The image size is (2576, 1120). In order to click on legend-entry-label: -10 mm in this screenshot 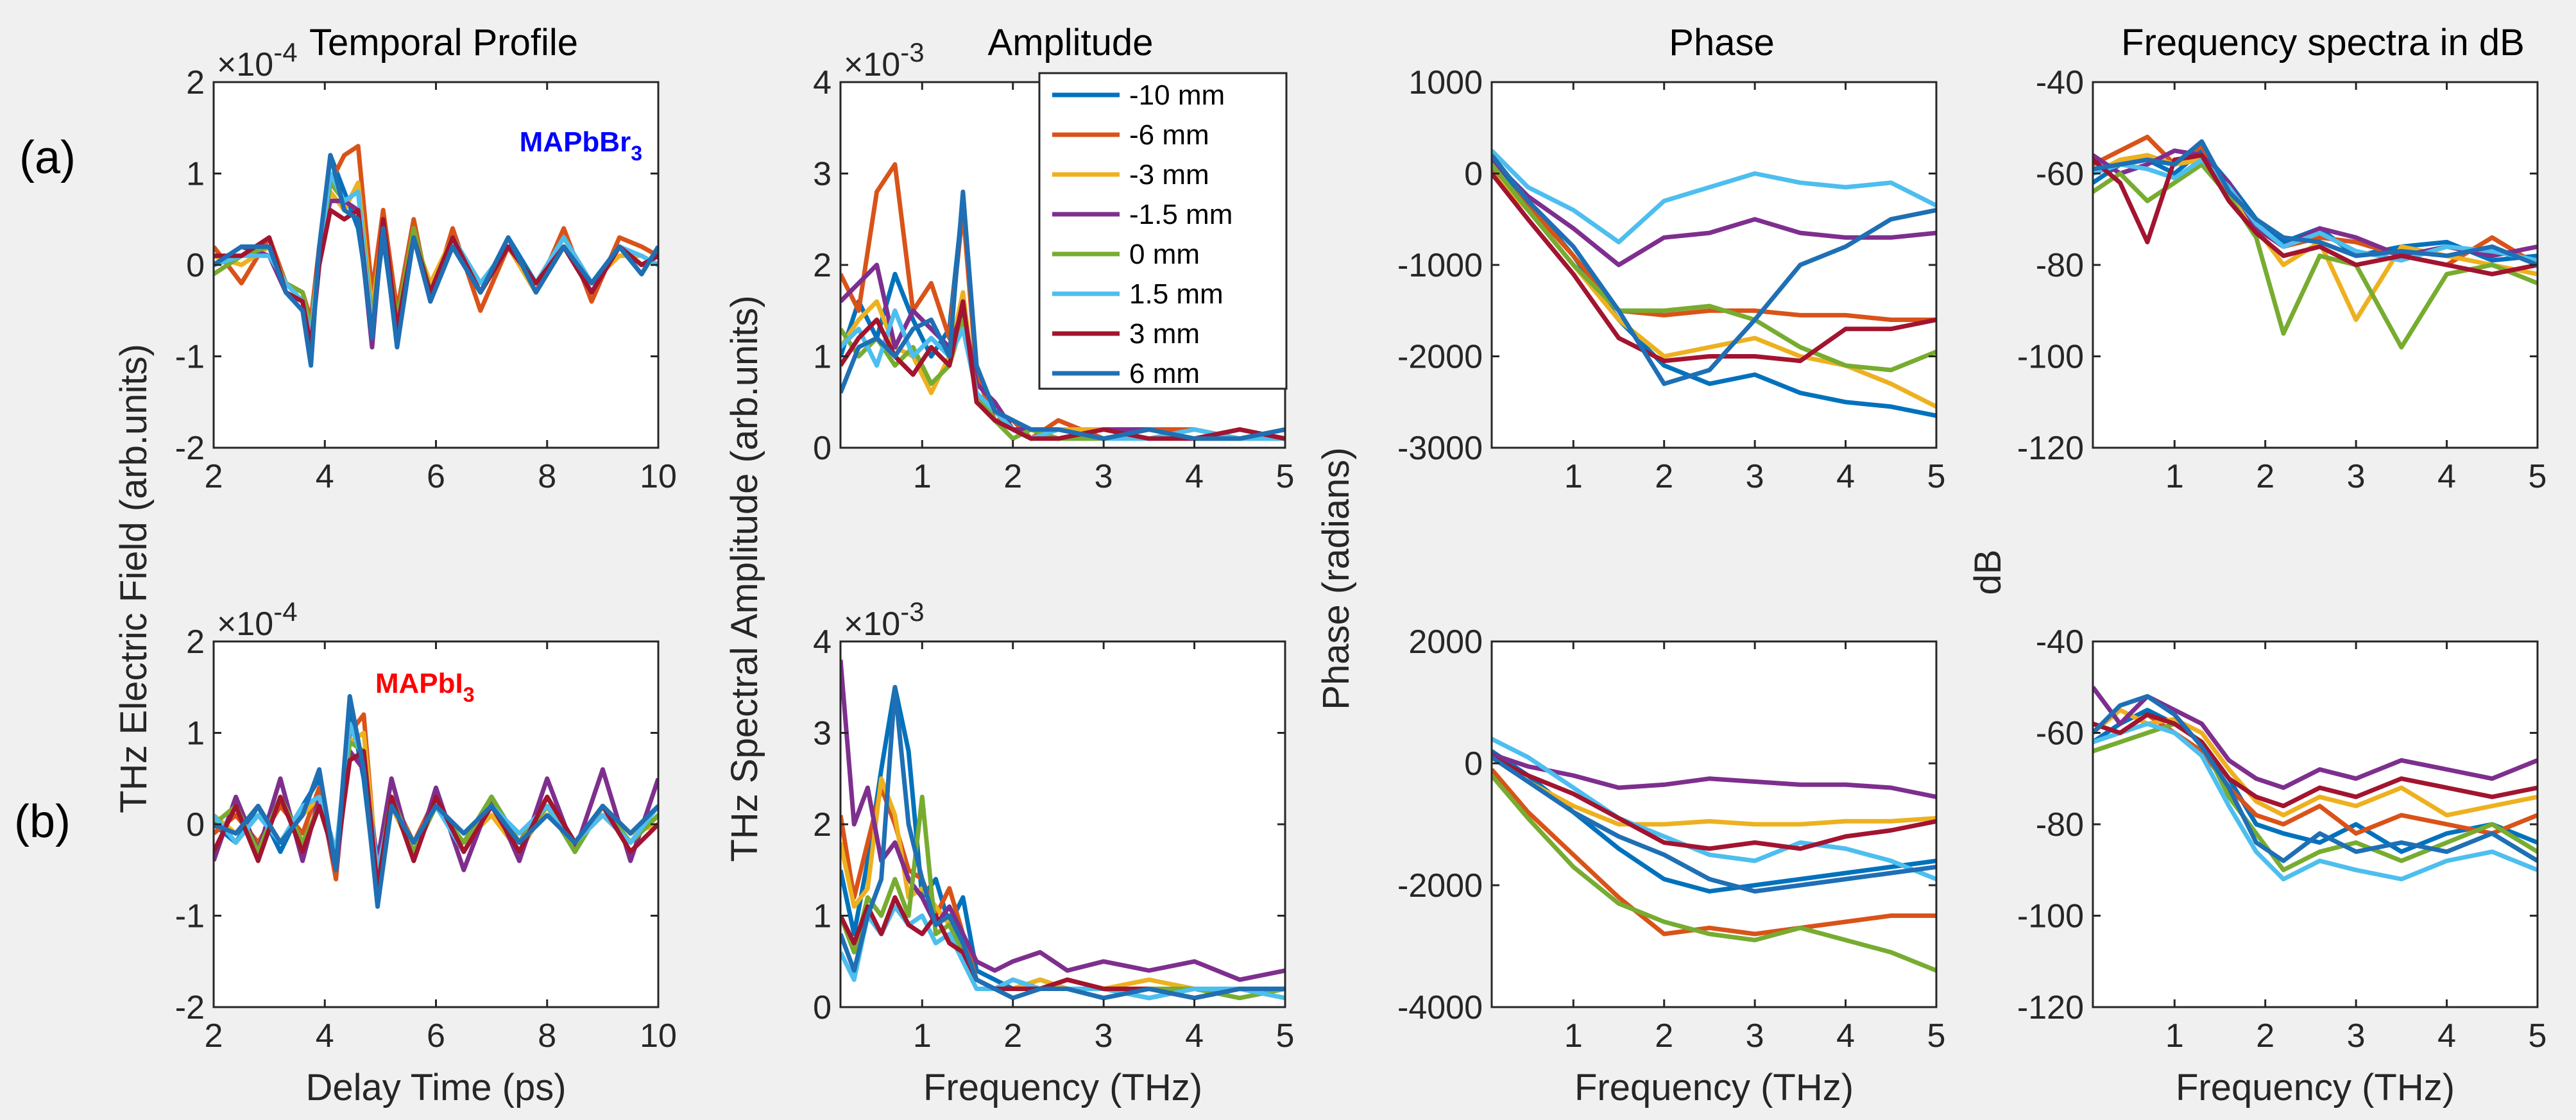, I will do `click(1177, 95)`.